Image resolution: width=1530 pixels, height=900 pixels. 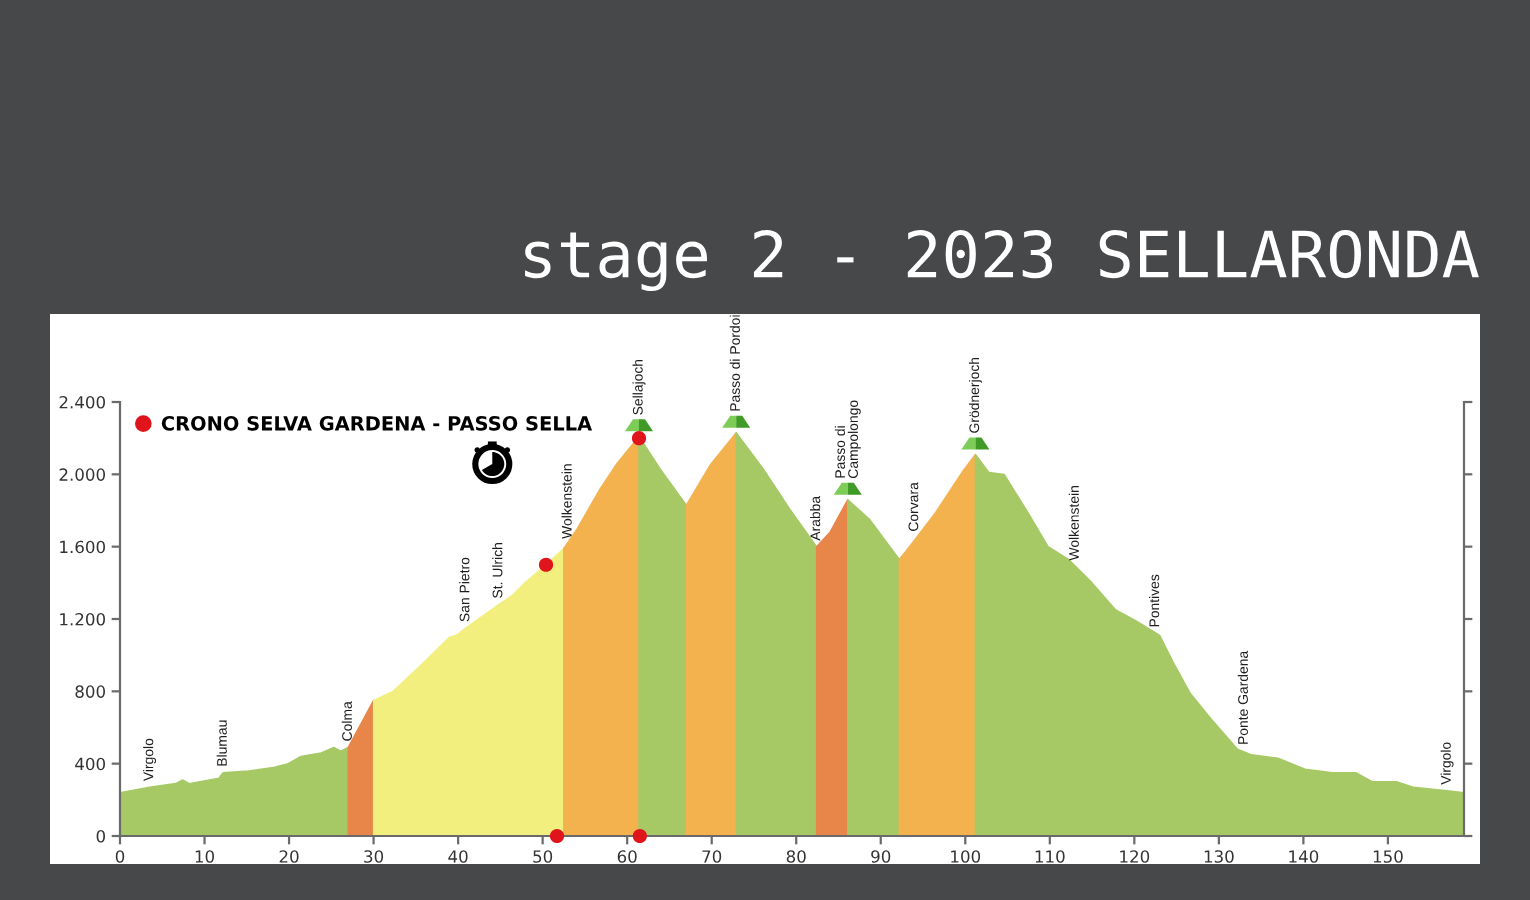 What do you see at coordinates (1050, 856) in the screenshot?
I see `x-tick-label: 110` at bounding box center [1050, 856].